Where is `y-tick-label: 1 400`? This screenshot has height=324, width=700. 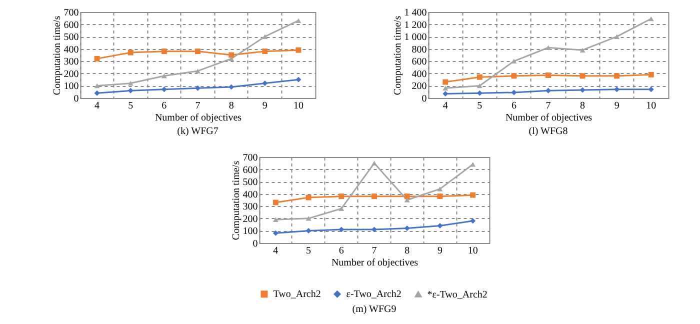 y-tick-label: 1 400 is located at coordinates (415, 13).